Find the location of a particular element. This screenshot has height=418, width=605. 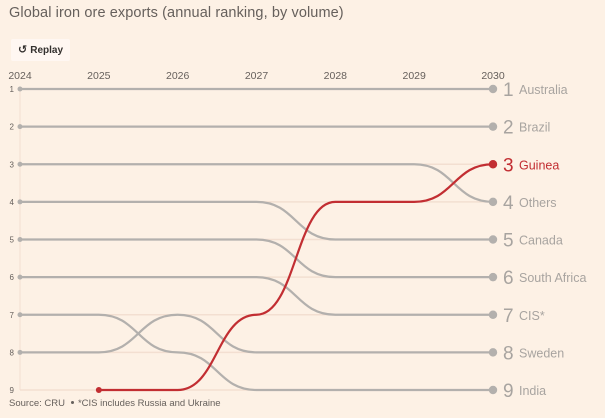

rank-label-australia: 1 is located at coordinates (508, 90).